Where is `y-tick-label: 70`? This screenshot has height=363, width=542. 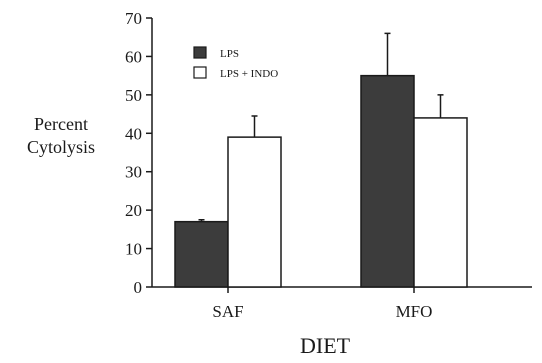
y-tick-label: 70 is located at coordinates (133, 18).